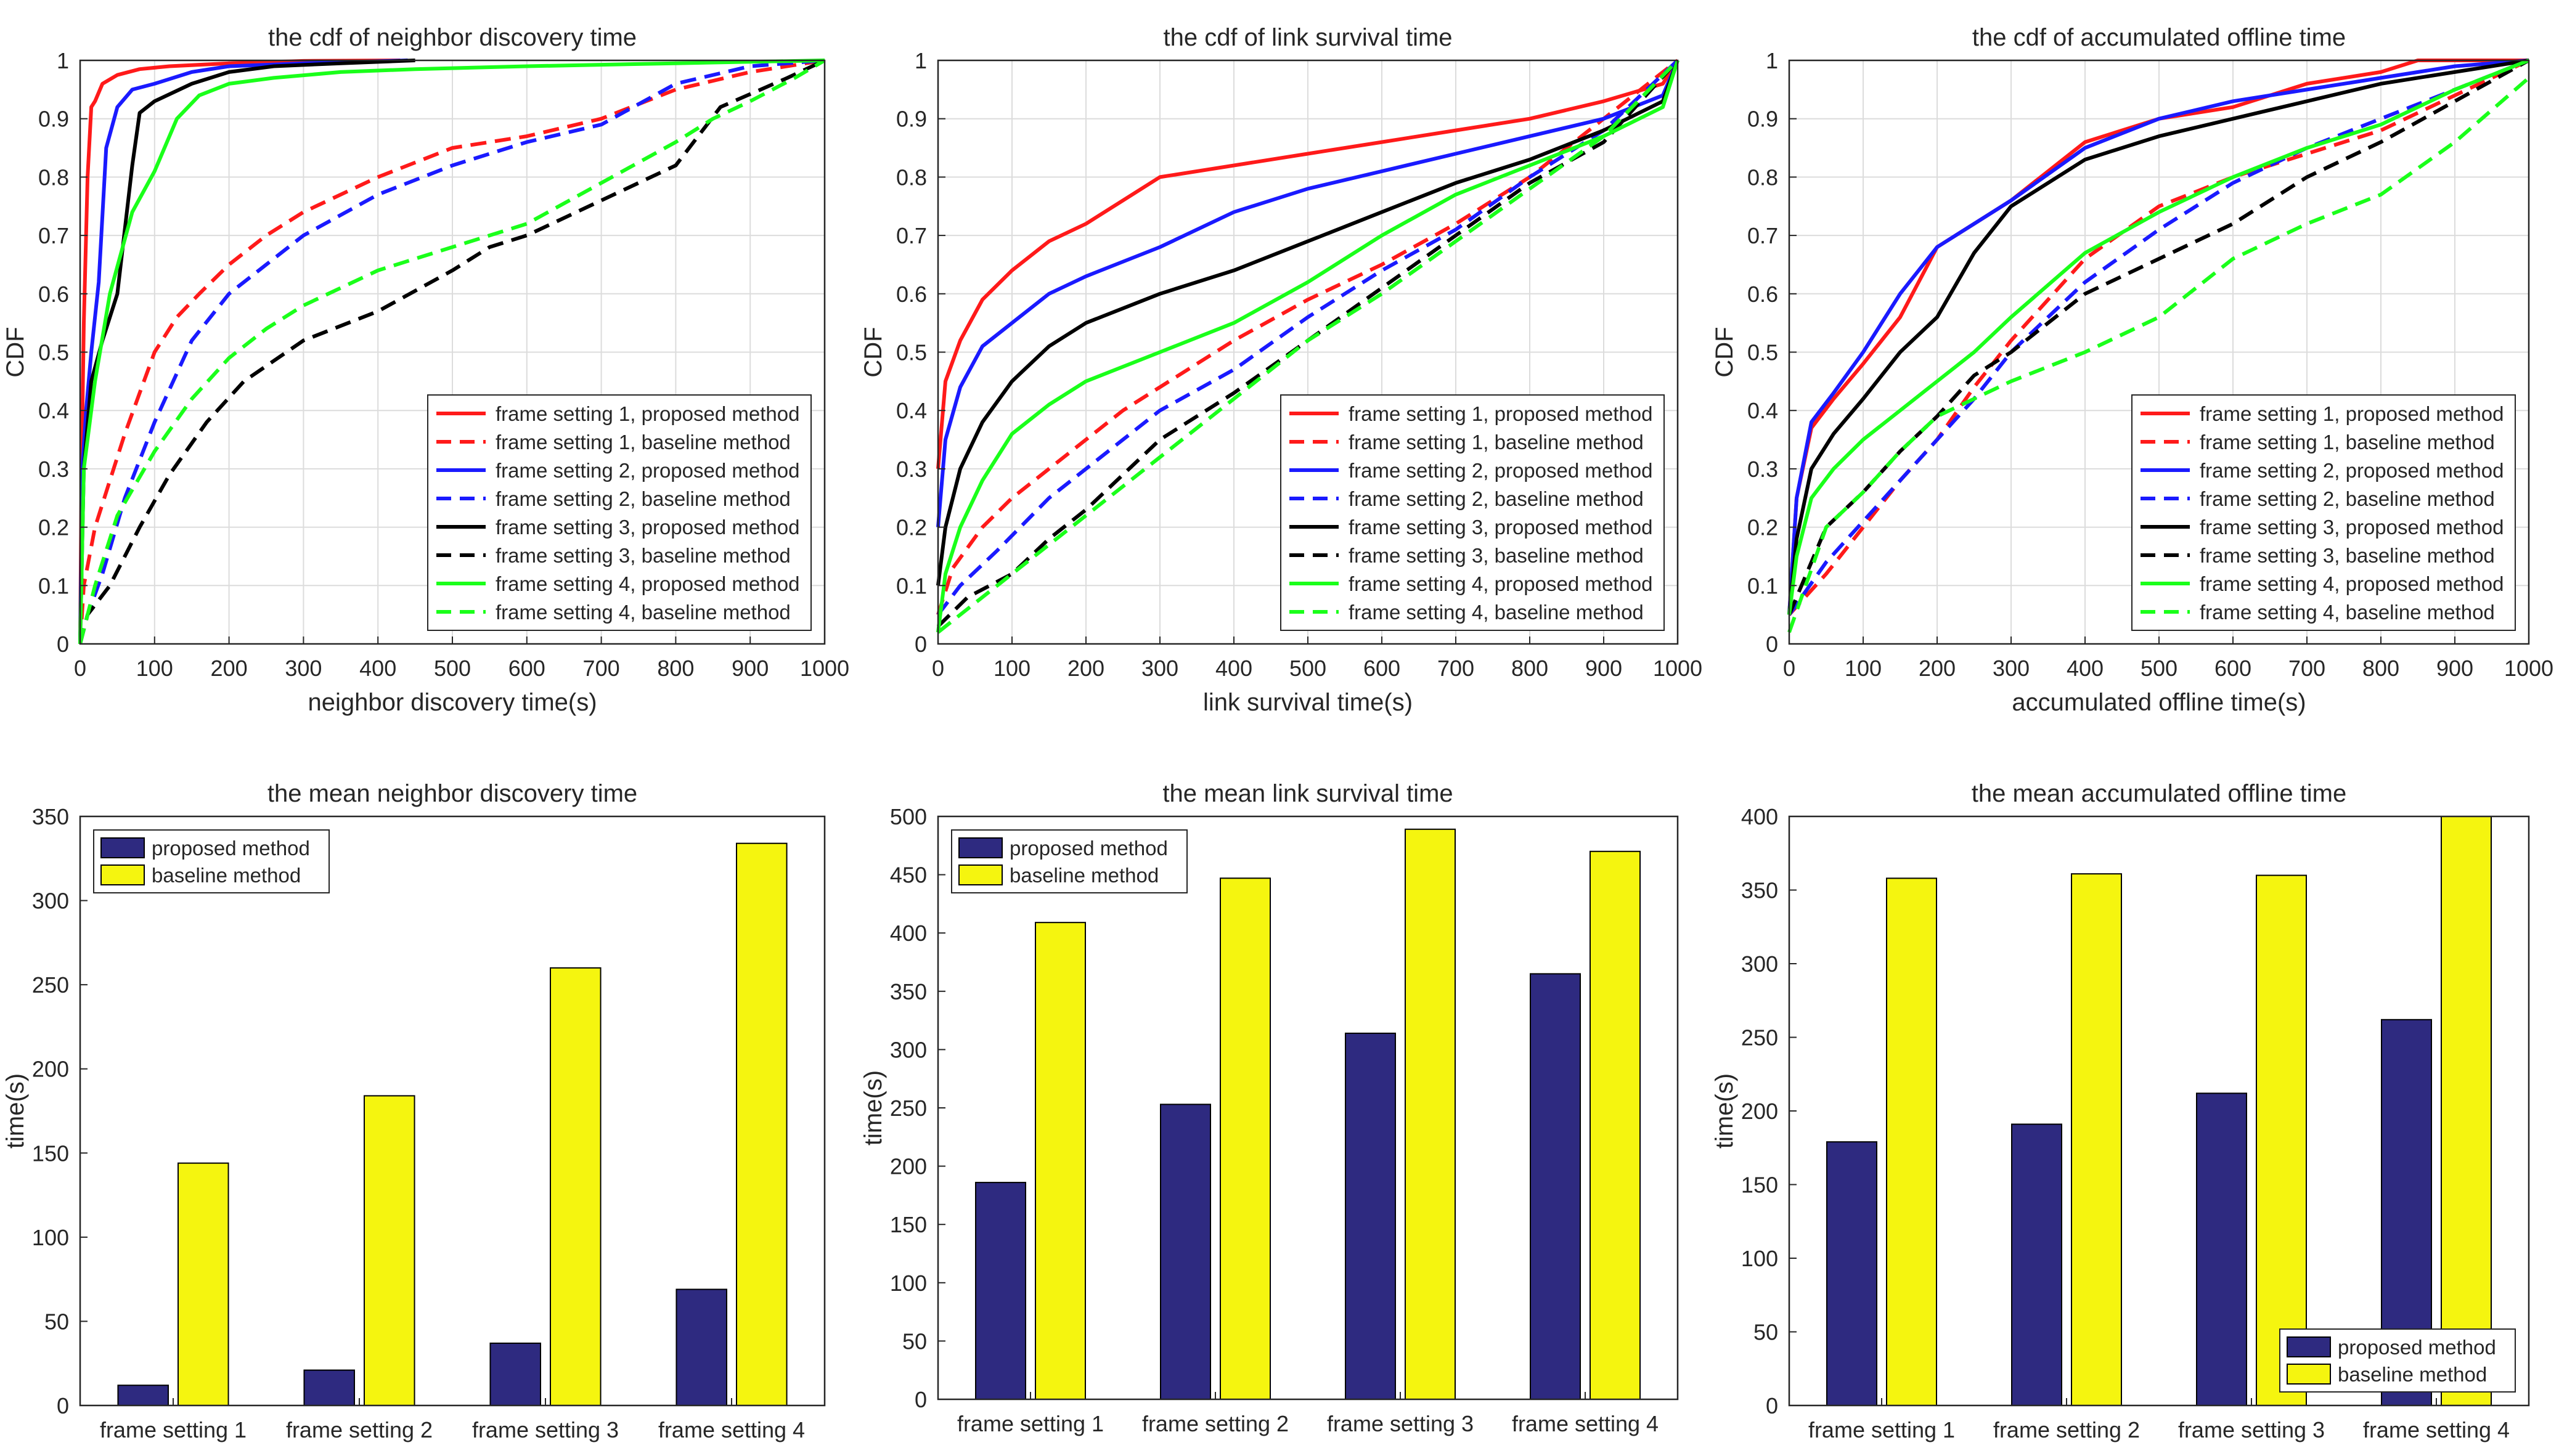  Describe the element at coordinates (1881, 1429) in the screenshot. I see `x-tick-label: frame setting 1` at that location.